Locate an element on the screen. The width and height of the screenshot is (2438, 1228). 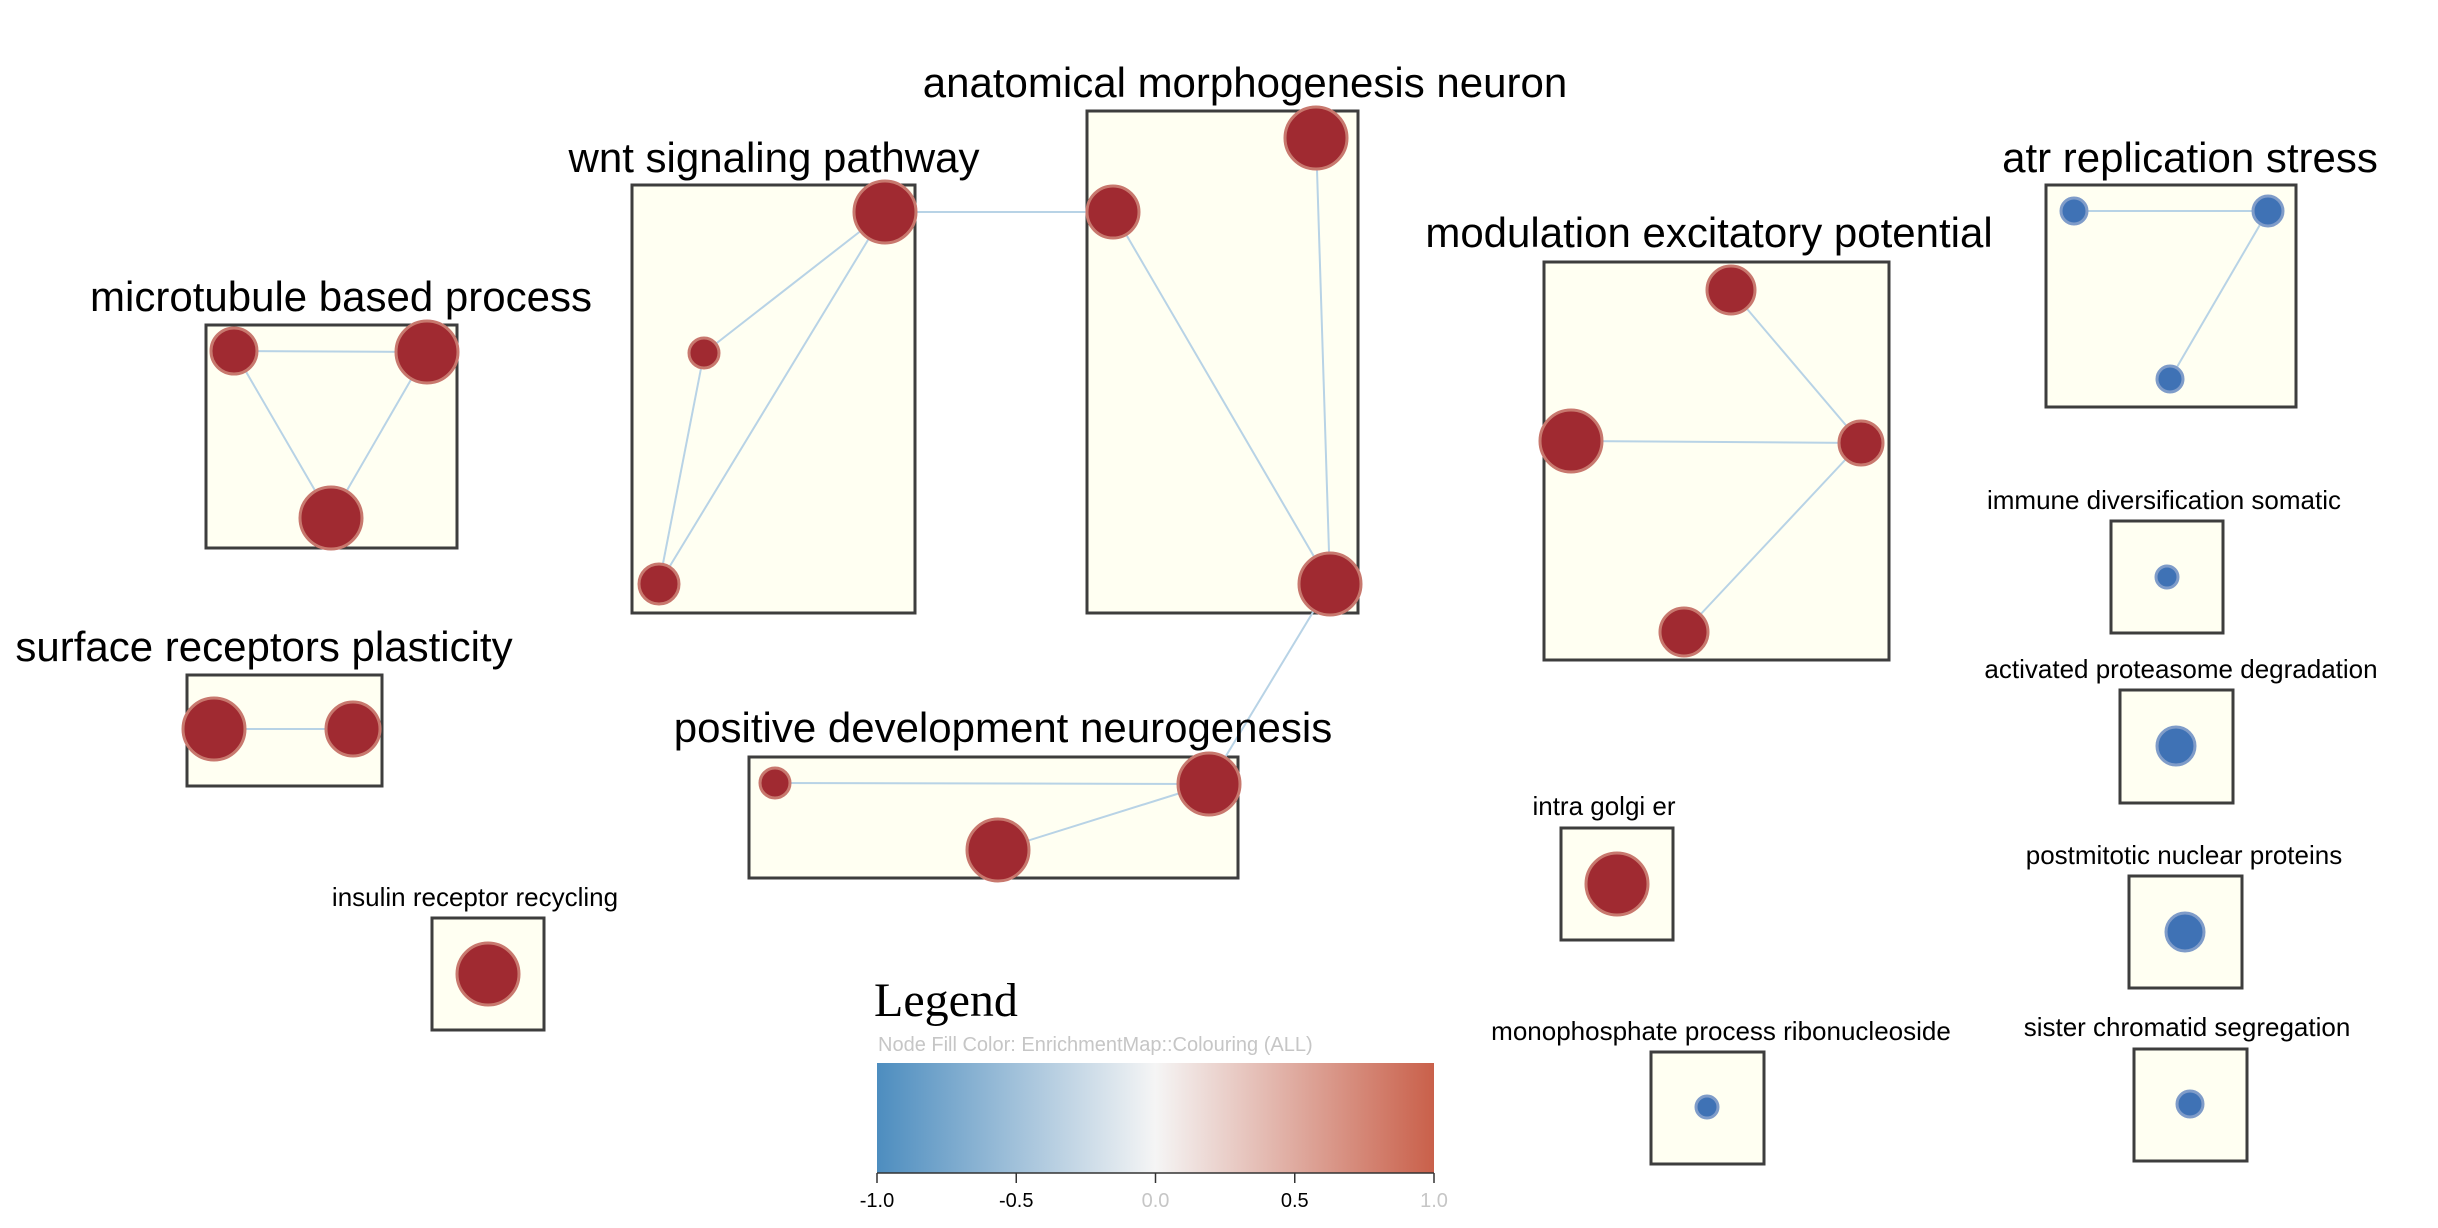
legend-tick-label: -1.0 is located at coordinates (877, 1201).